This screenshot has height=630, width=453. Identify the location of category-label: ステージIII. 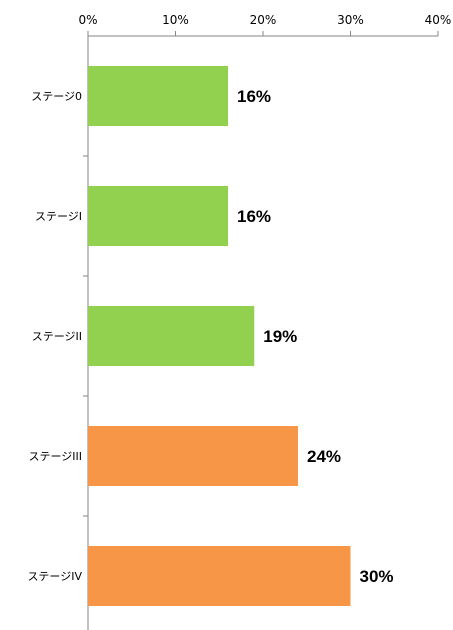
(55, 456).